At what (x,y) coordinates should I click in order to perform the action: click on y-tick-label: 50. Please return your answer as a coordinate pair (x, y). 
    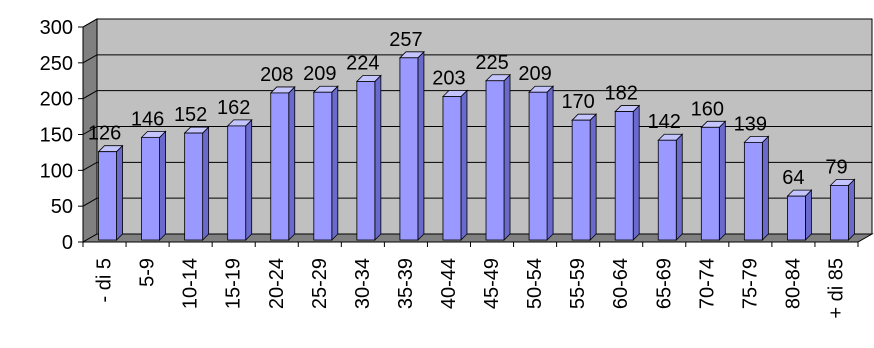
    Looking at the image, I should click on (62, 207).